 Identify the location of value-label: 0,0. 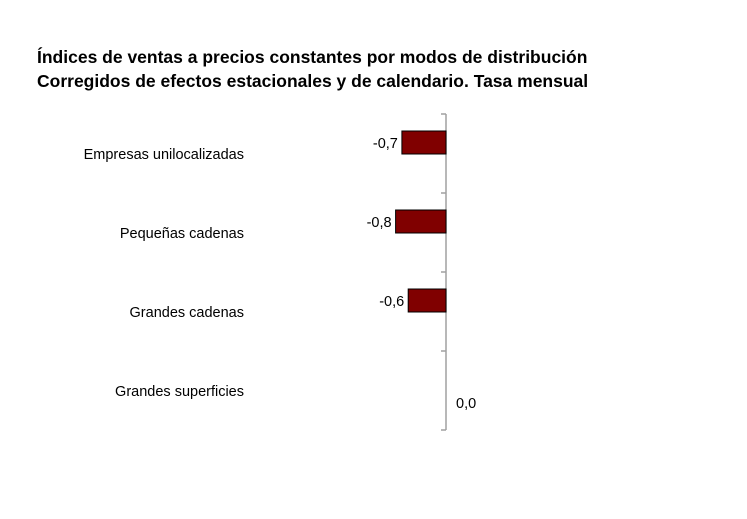
(466, 404).